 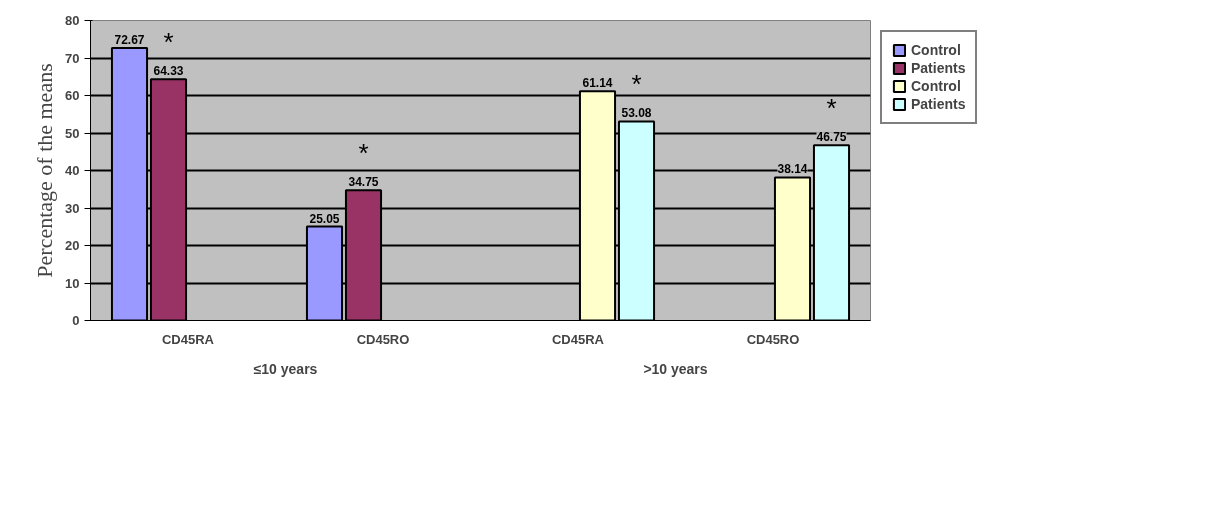 What do you see at coordinates (72, 58) in the screenshot?
I see `y-tick-label: 70` at bounding box center [72, 58].